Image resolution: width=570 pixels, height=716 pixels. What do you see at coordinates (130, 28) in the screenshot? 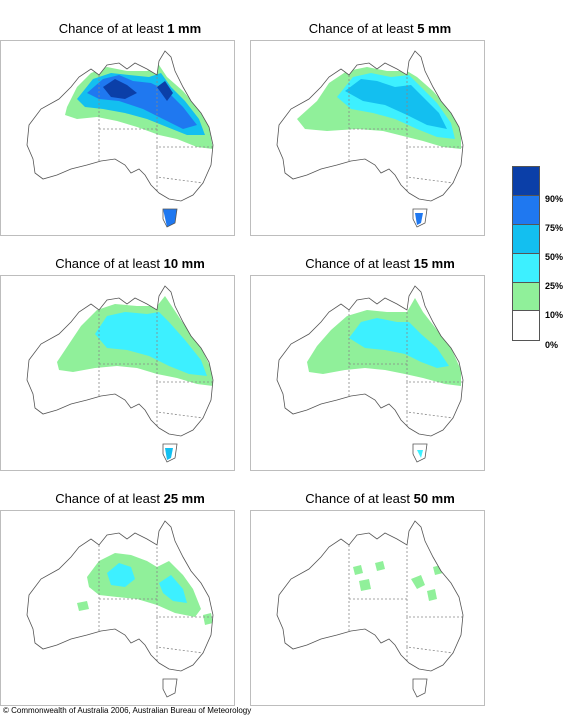
I see `panel-title: Chance of at least 1 mm` at bounding box center [130, 28].